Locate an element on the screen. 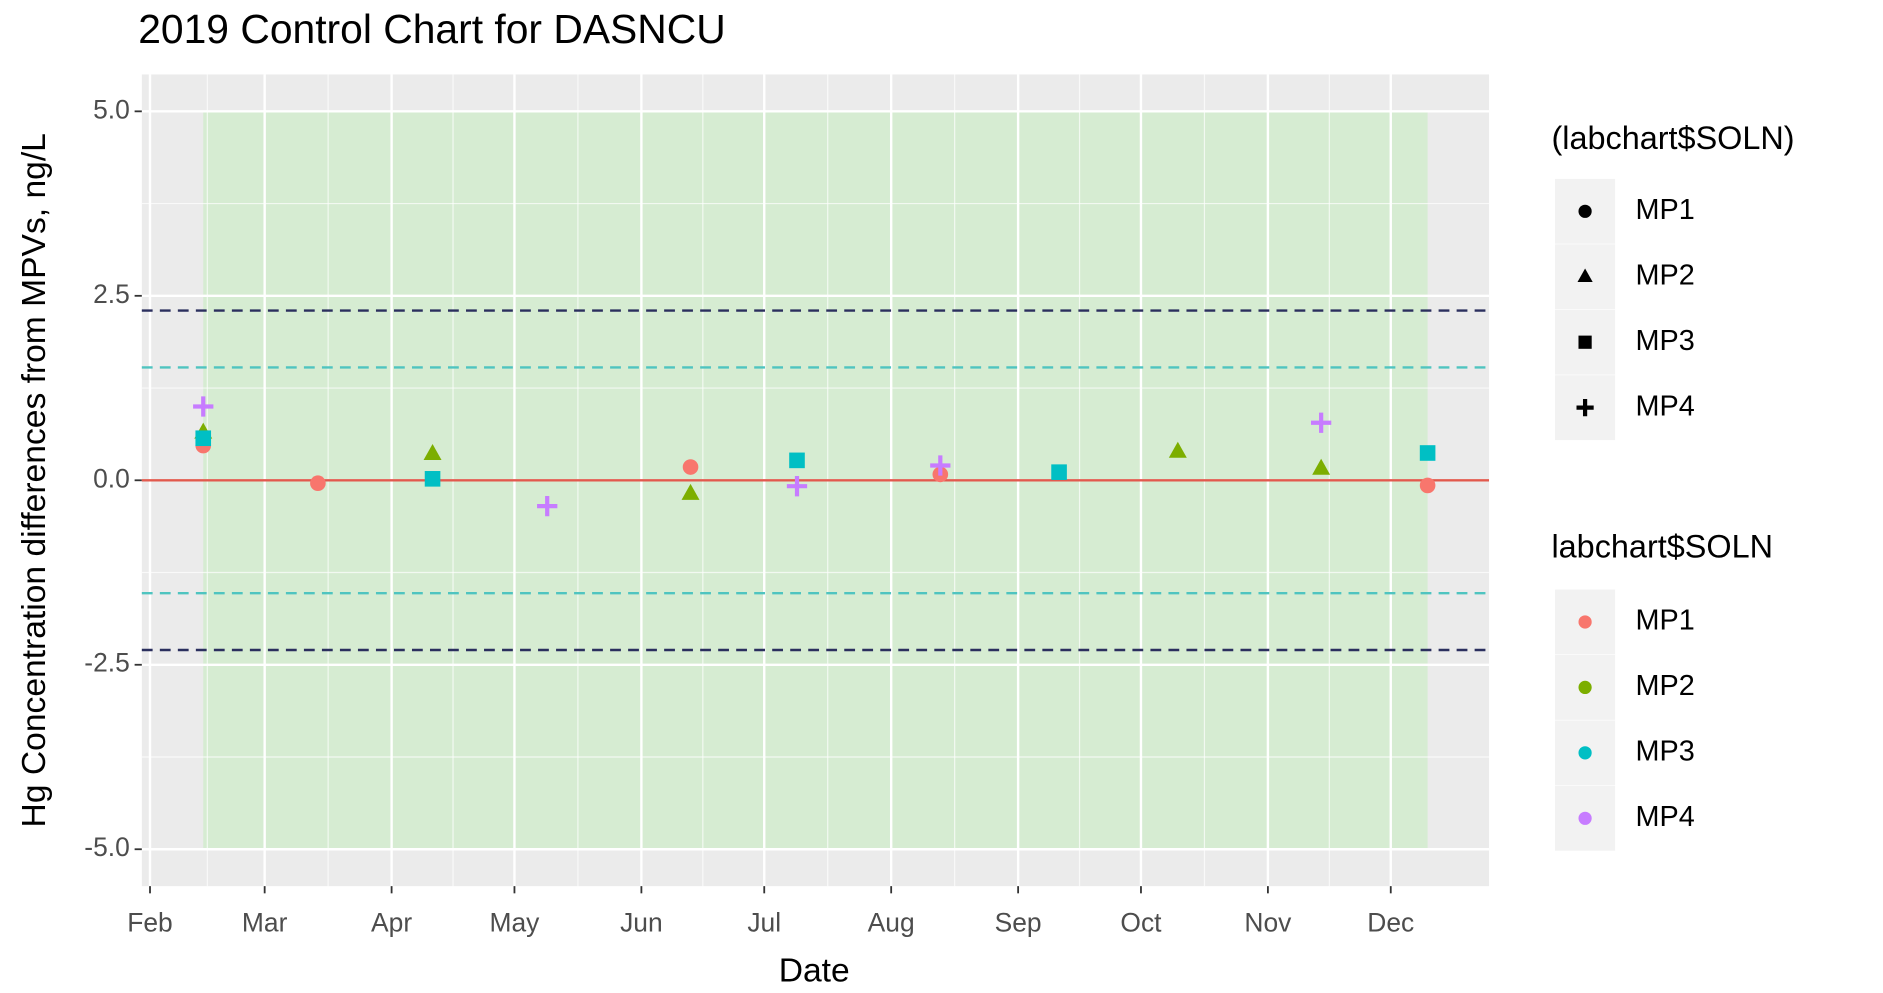 The height and width of the screenshot is (993, 1883). shape-legend-label: MP2 is located at coordinates (1665, 275).